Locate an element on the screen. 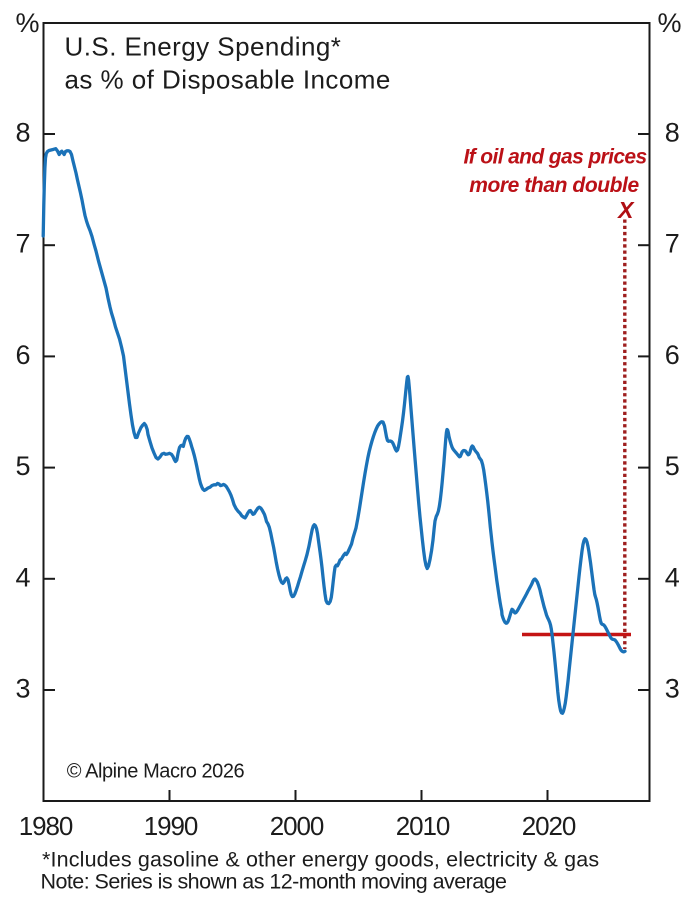  svg-text: U.S. Energy Spending* is located at coordinates (203, 47).